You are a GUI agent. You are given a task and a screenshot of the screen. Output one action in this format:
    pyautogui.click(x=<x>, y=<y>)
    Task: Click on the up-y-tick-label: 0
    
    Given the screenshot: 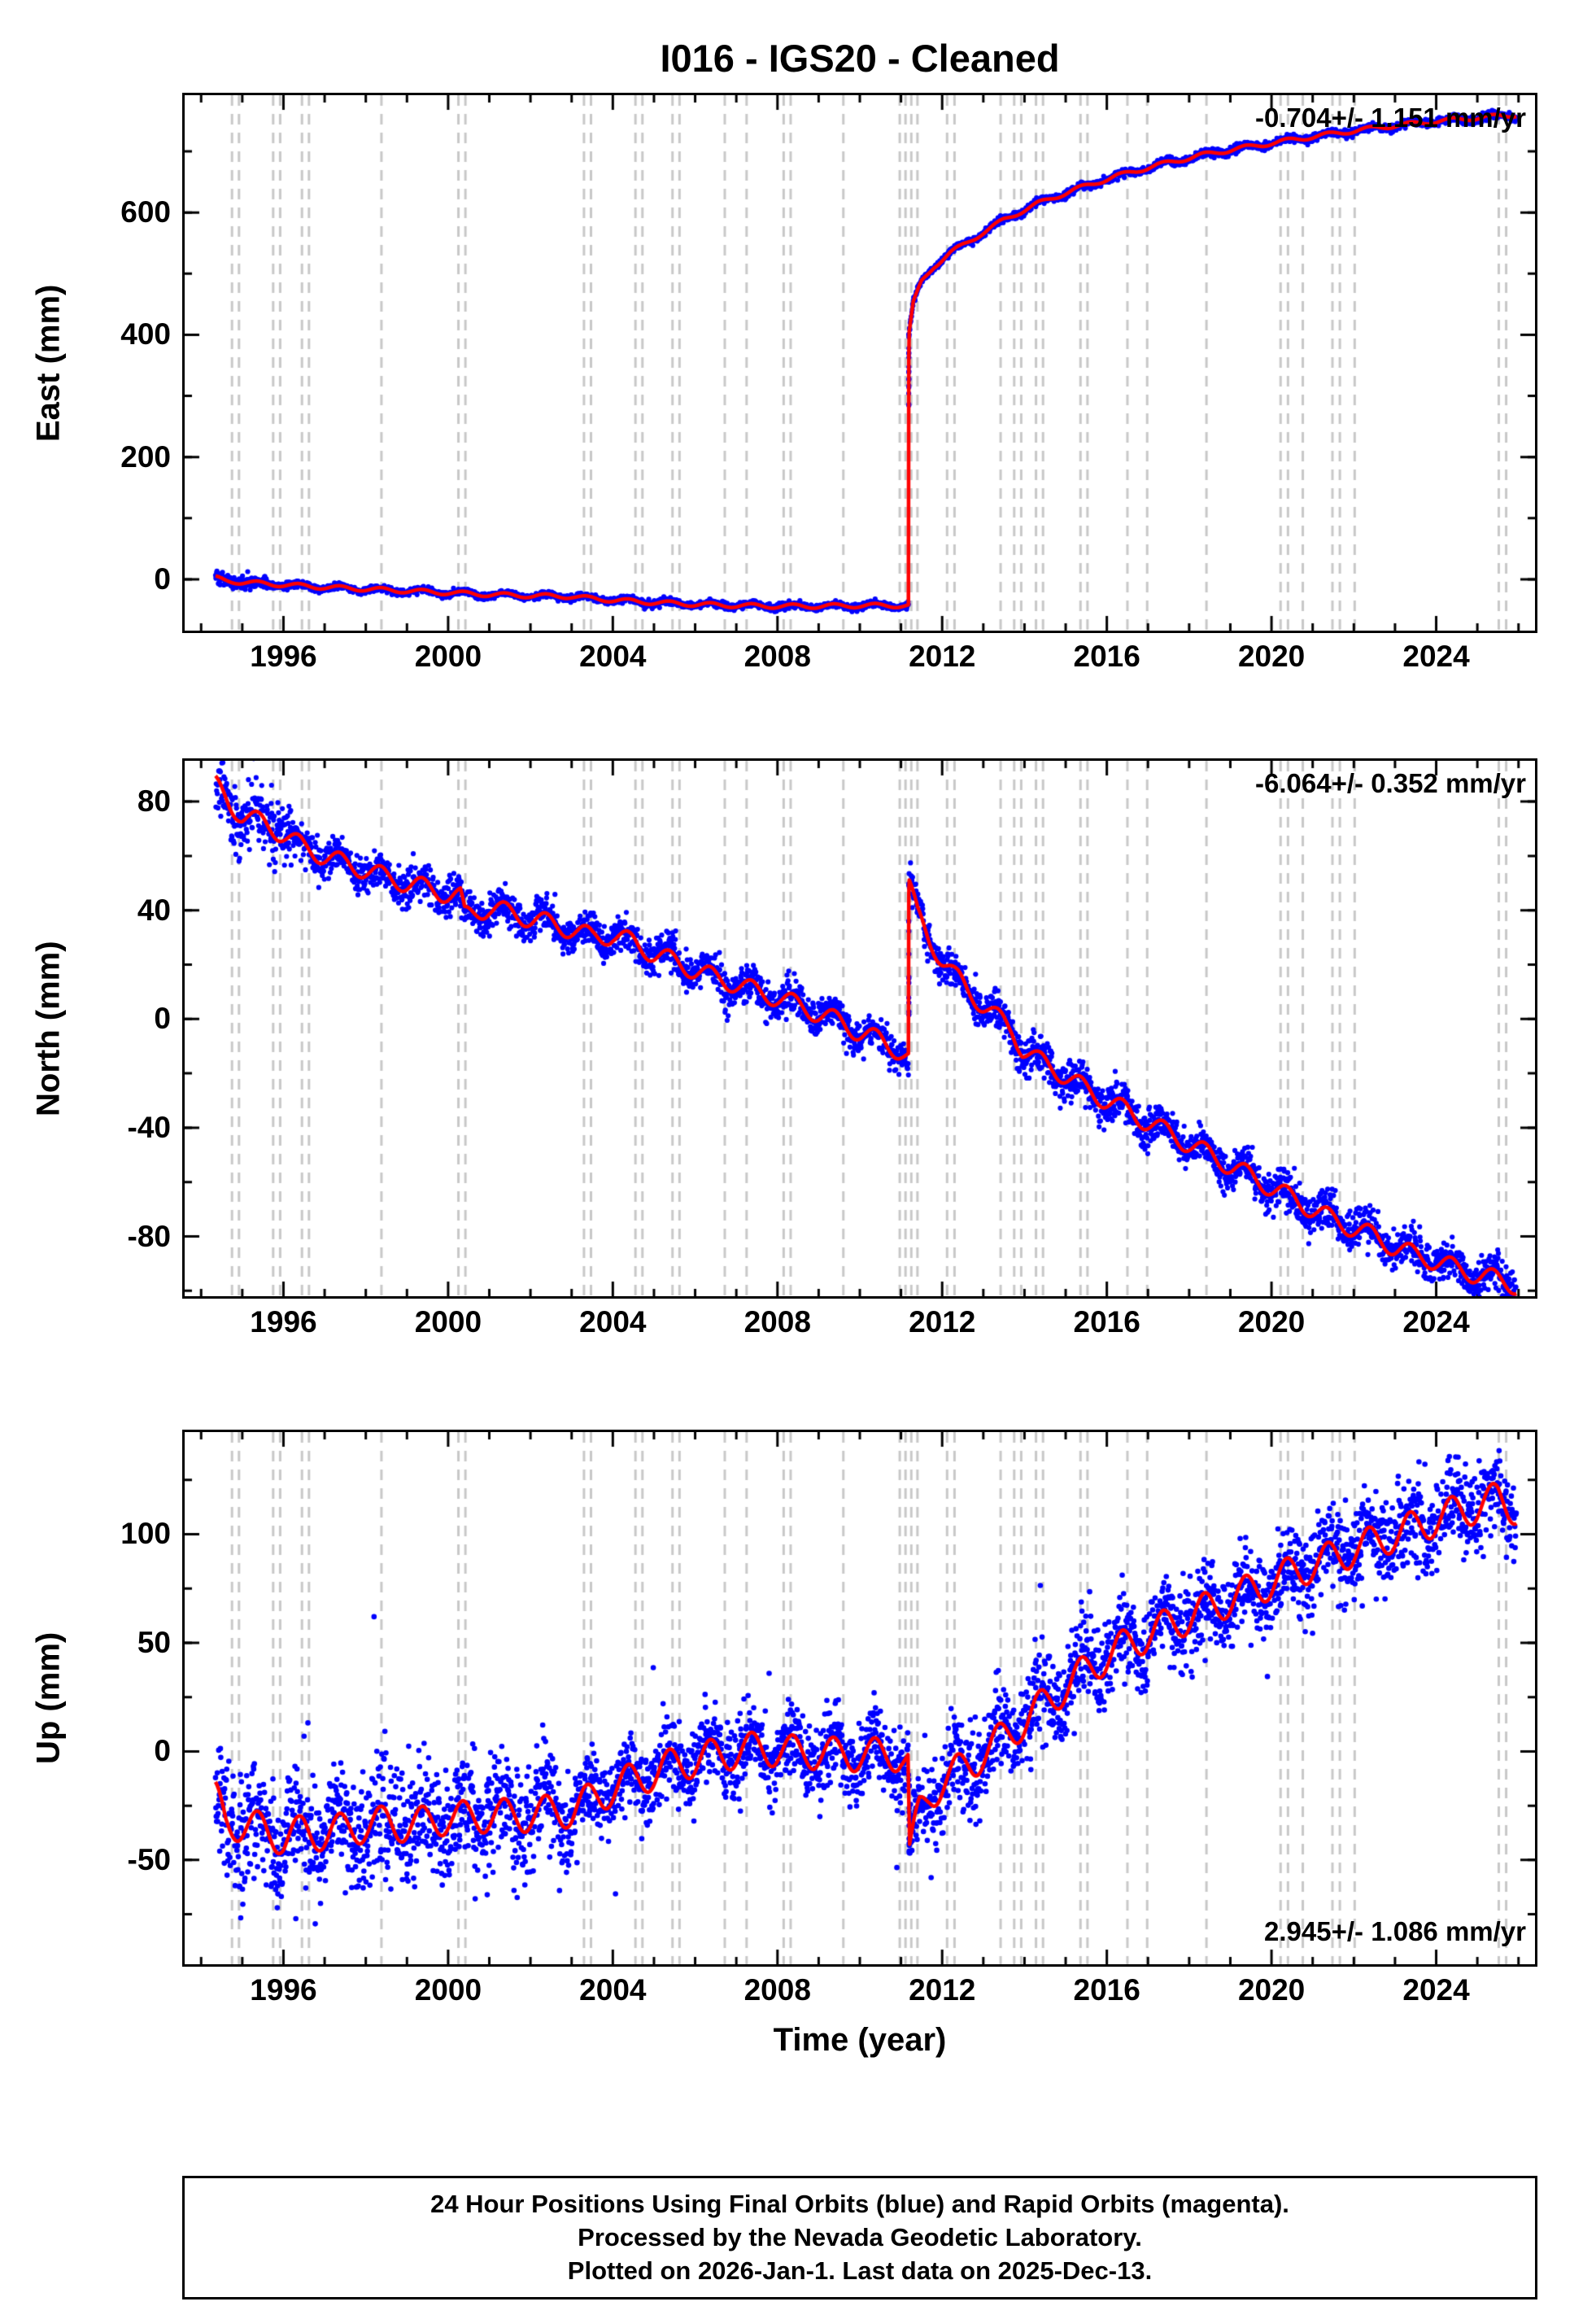 What is the action you would take?
    pyautogui.click(x=162, y=1751)
    